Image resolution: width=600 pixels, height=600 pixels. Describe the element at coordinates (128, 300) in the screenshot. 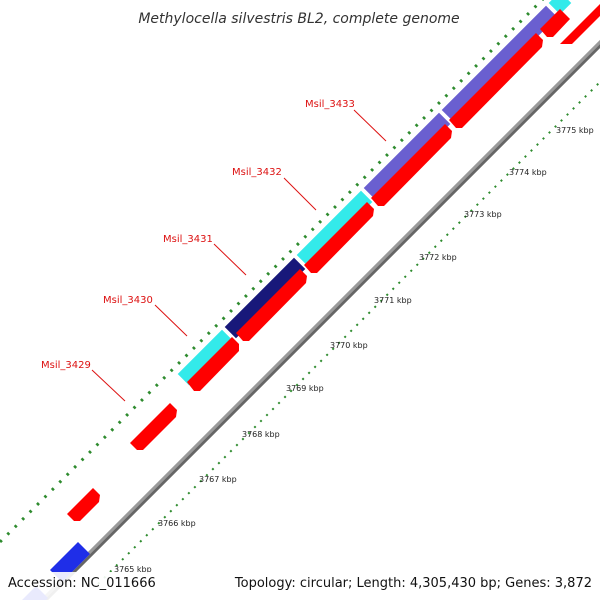

I see `gene-label: Msil_3430` at that location.